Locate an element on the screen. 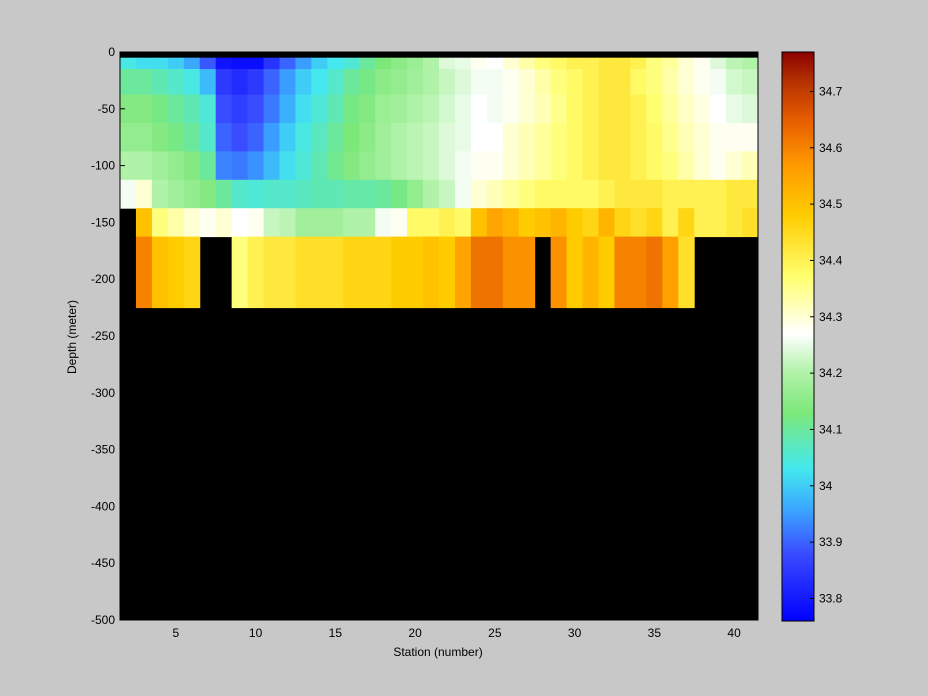  y-axis: 0 -50 -100 -150 -200 -250 -300 -350 -400 -450 -500 is located at coordinates (108, 336).